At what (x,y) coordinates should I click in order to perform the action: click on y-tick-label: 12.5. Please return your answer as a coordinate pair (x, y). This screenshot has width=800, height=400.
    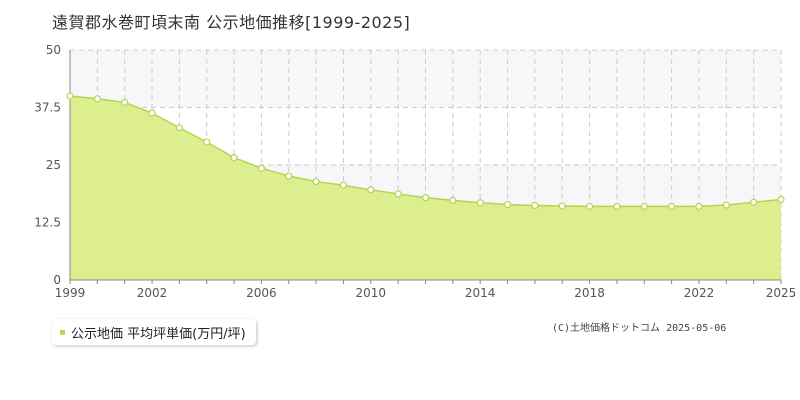
    Looking at the image, I should click on (47, 223).